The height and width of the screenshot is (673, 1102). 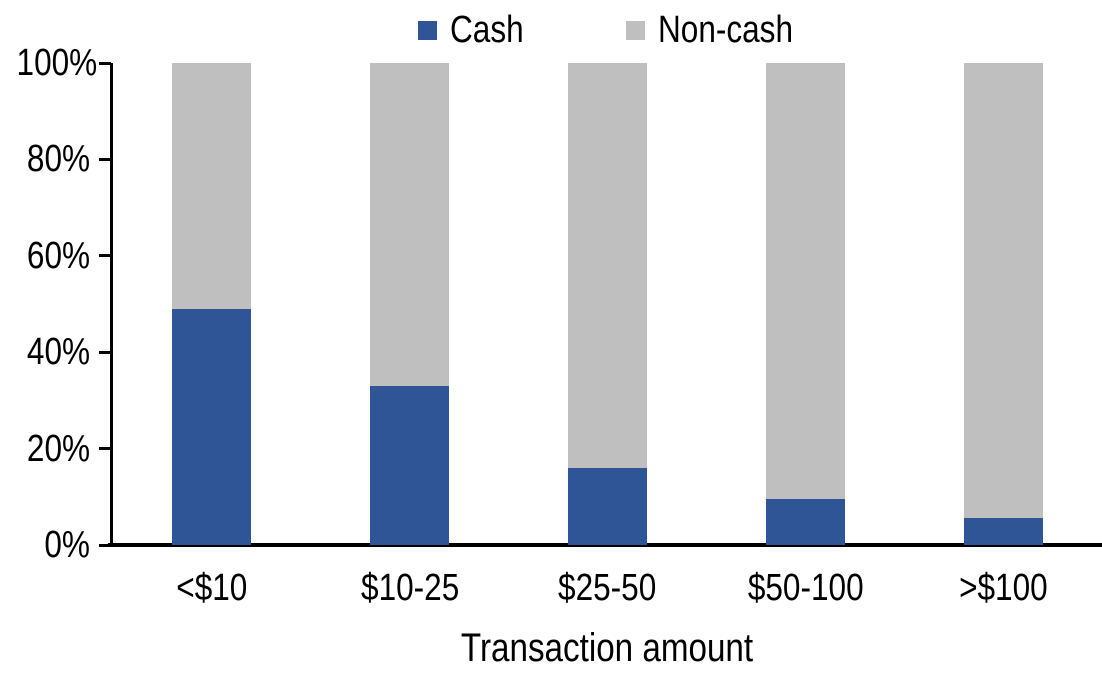 I want to click on y-axis-line, so click(x=111, y=305).